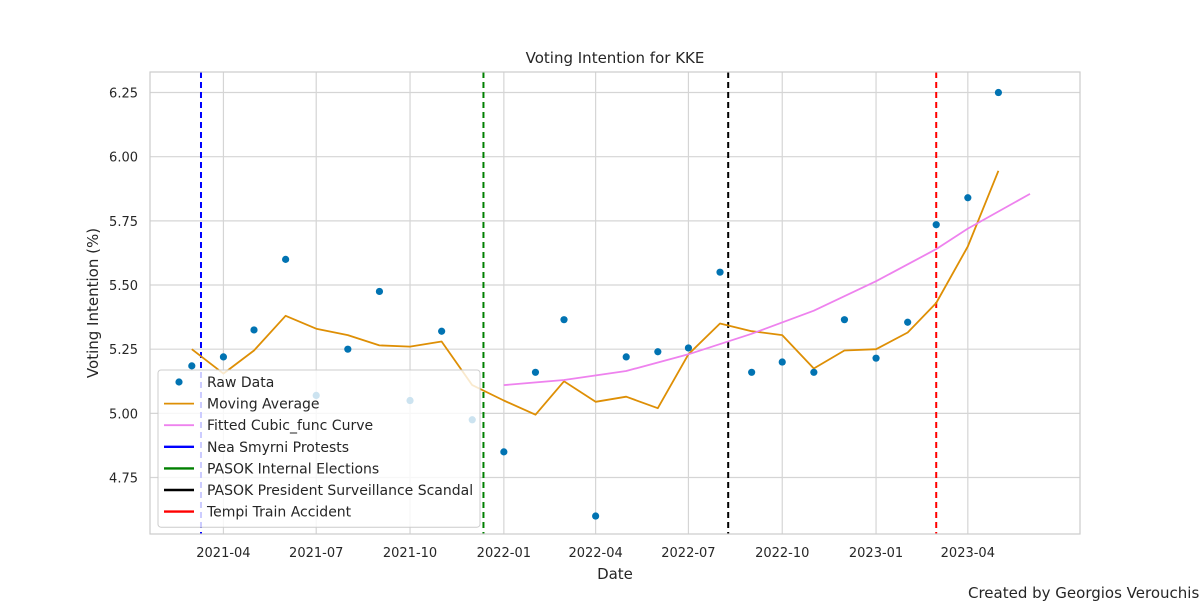  Describe the element at coordinates (782, 553) in the screenshot. I see `x-tick-label: 2022-10` at that location.